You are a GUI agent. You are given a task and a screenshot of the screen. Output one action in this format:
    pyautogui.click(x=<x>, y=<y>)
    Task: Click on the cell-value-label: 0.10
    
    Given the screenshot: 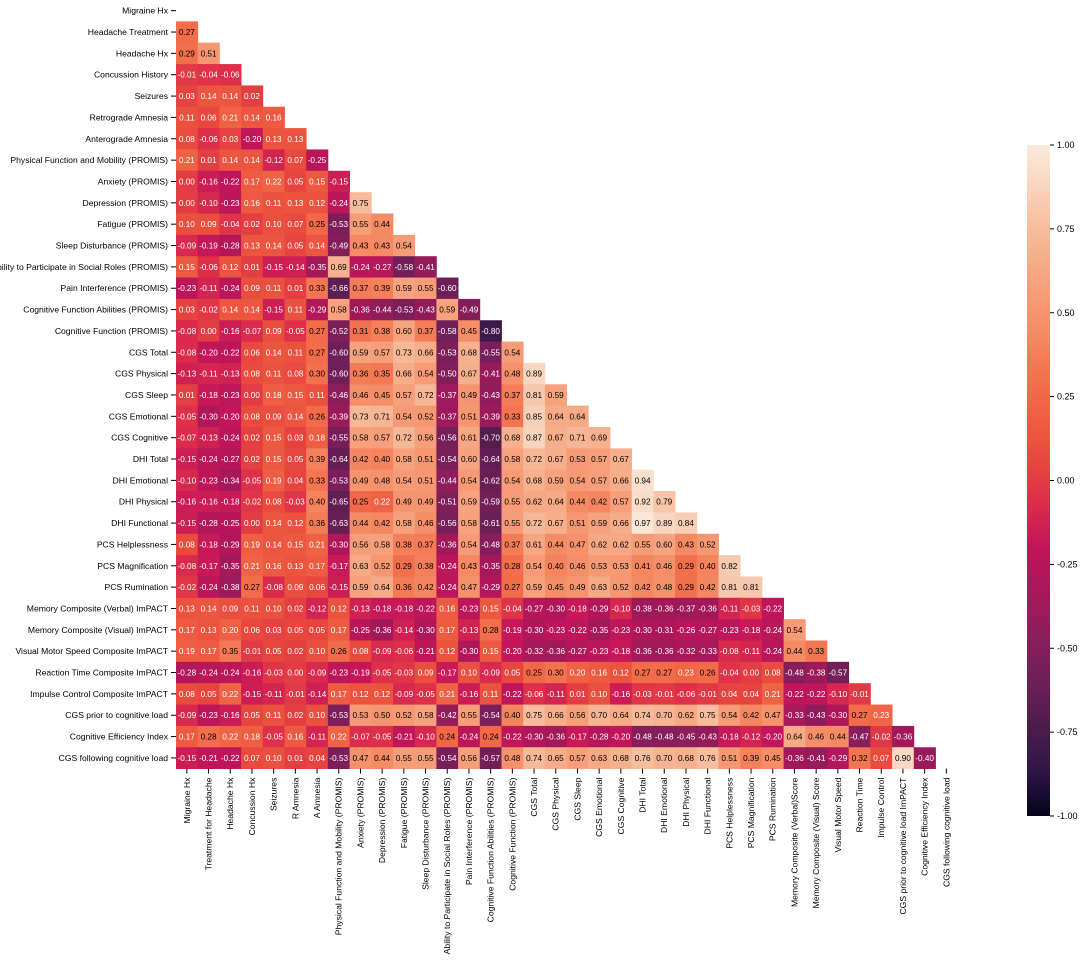 What is the action you would take?
    pyautogui.click(x=469, y=673)
    